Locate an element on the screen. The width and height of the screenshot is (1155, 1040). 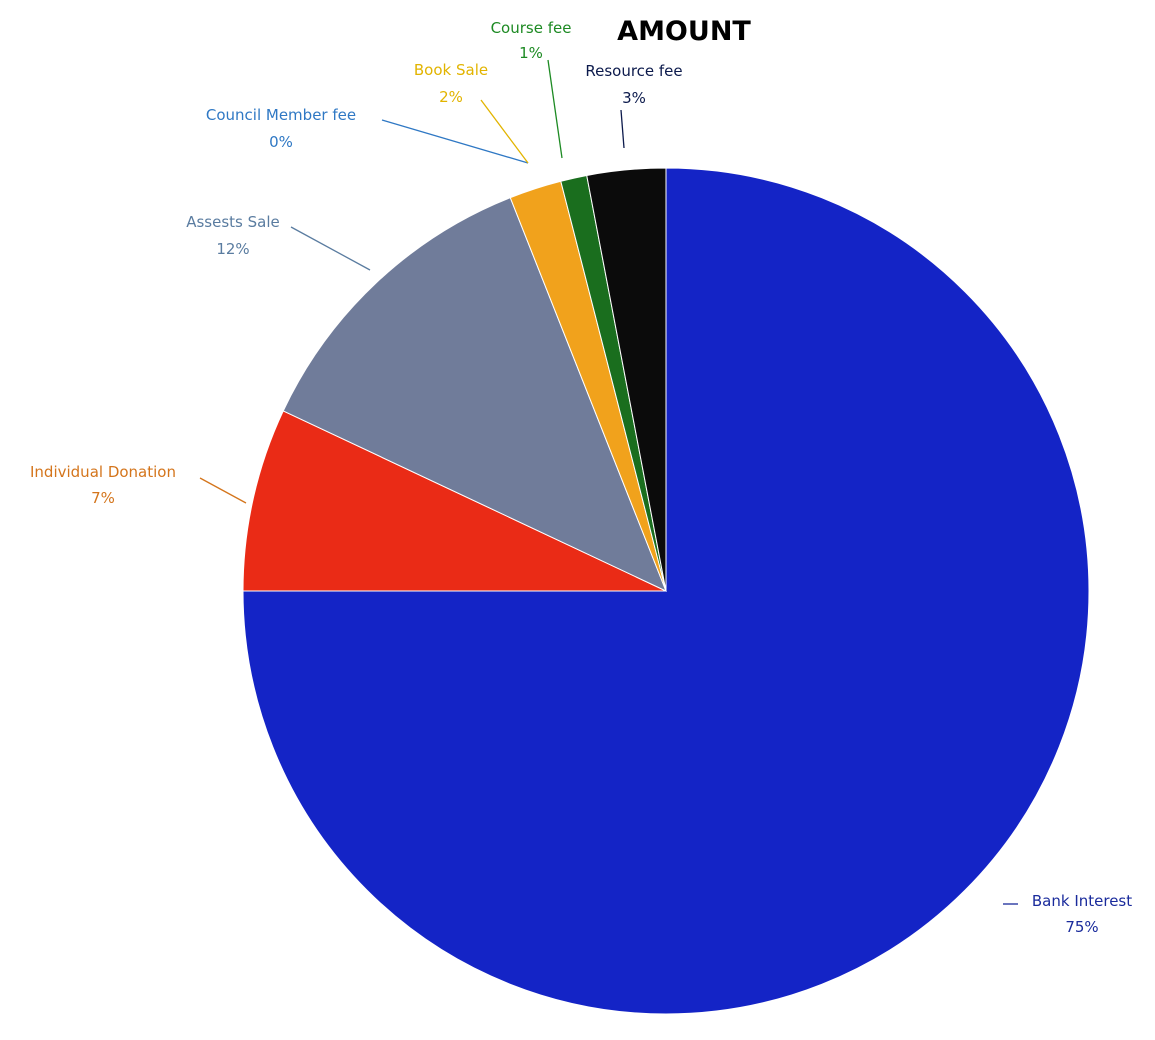
chart-title: AMOUNT is located at coordinates (684, 31).